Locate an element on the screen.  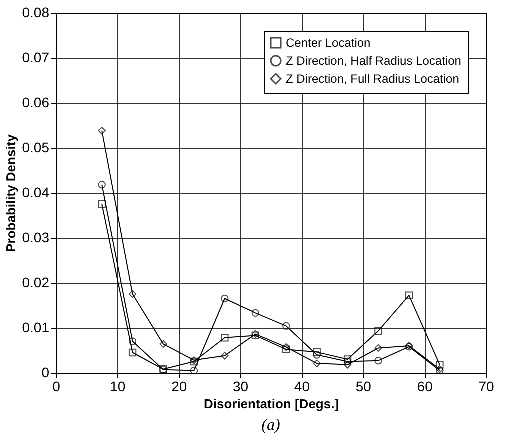
text: (a) is located at coordinates (271, 425).